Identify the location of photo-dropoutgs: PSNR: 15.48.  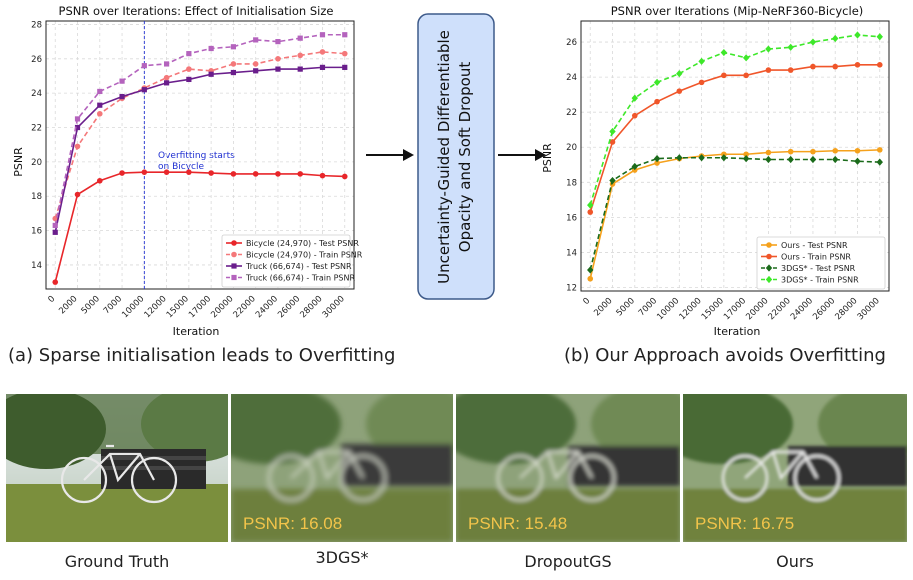
(568, 468).